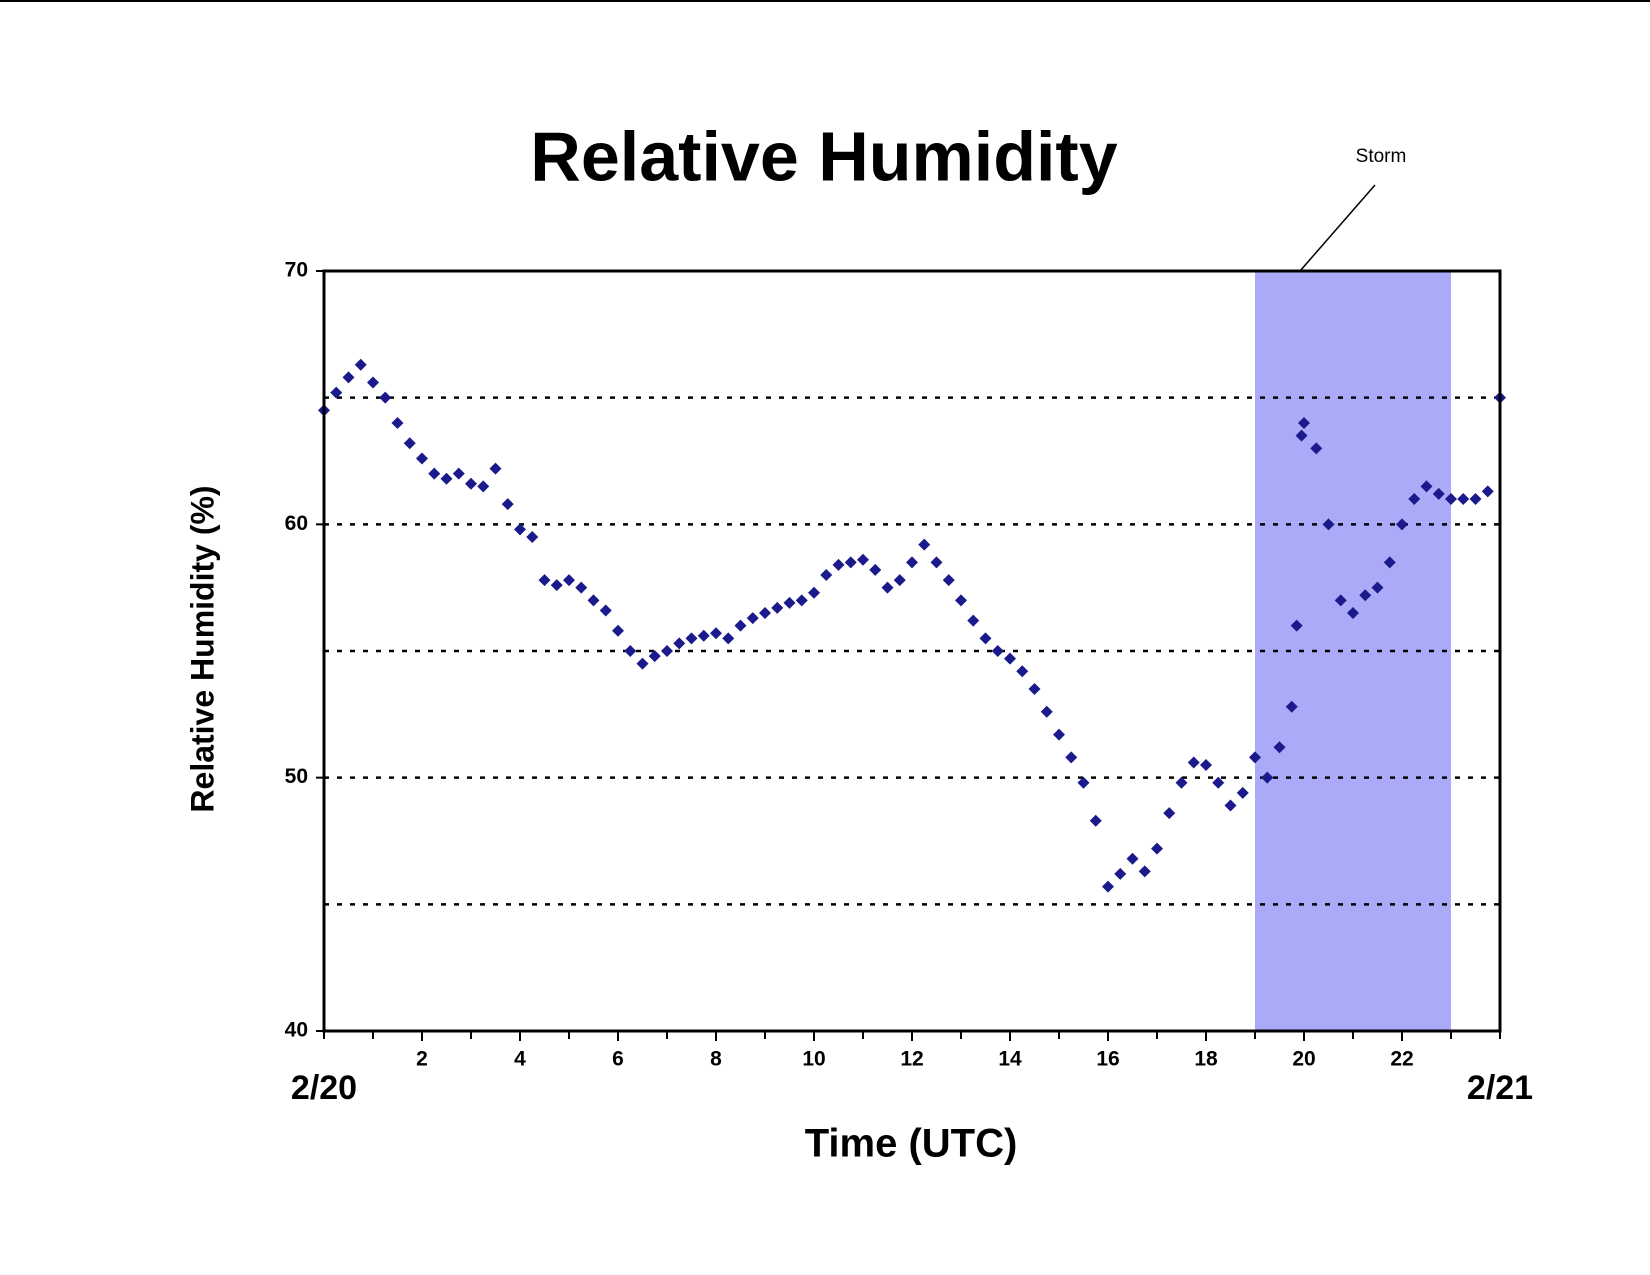 The height and width of the screenshot is (1275, 1650). What do you see at coordinates (1401, 1059) in the screenshot?
I see `x-tick-label: 22` at bounding box center [1401, 1059].